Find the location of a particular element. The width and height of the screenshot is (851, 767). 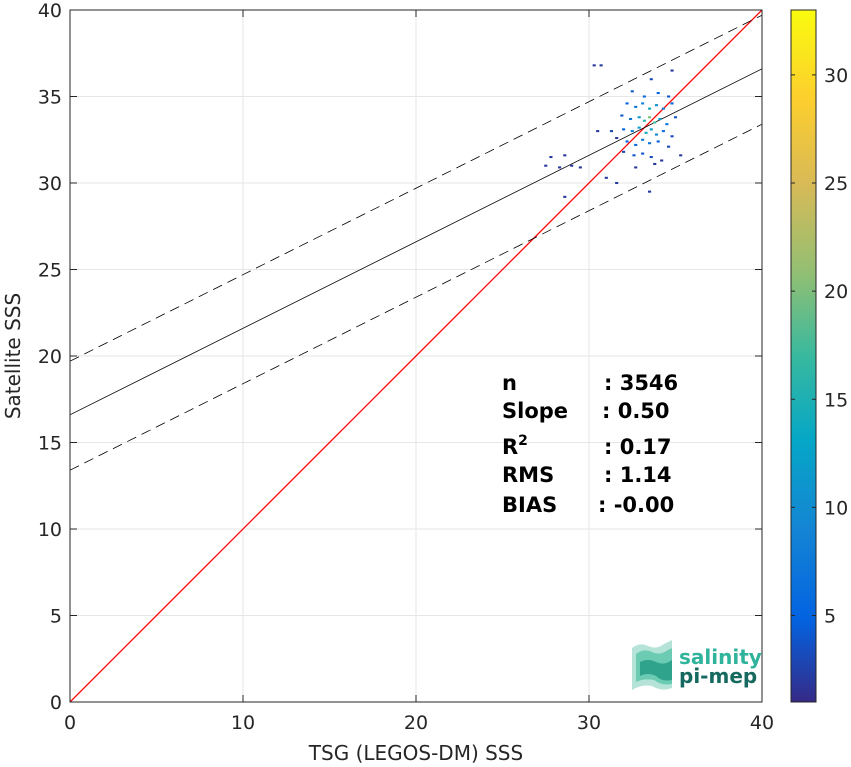

stat-r2-letter: R is located at coordinates (510, 447).